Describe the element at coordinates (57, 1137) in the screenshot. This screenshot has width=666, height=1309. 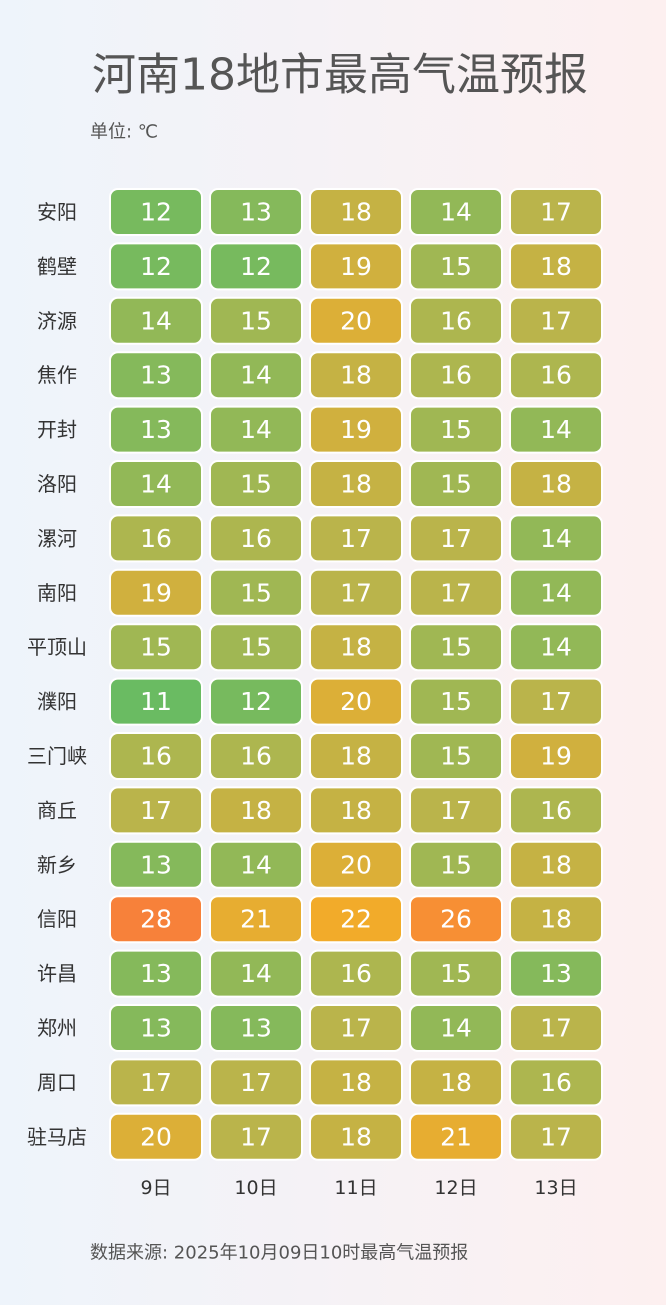
I see `row-label: 驻马店` at that location.